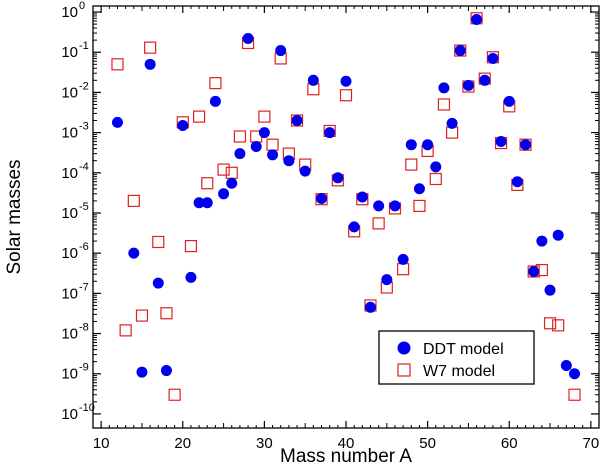 The height and width of the screenshot is (466, 600). I want to click on y-tick-exponent: -10, so click(87, 408).